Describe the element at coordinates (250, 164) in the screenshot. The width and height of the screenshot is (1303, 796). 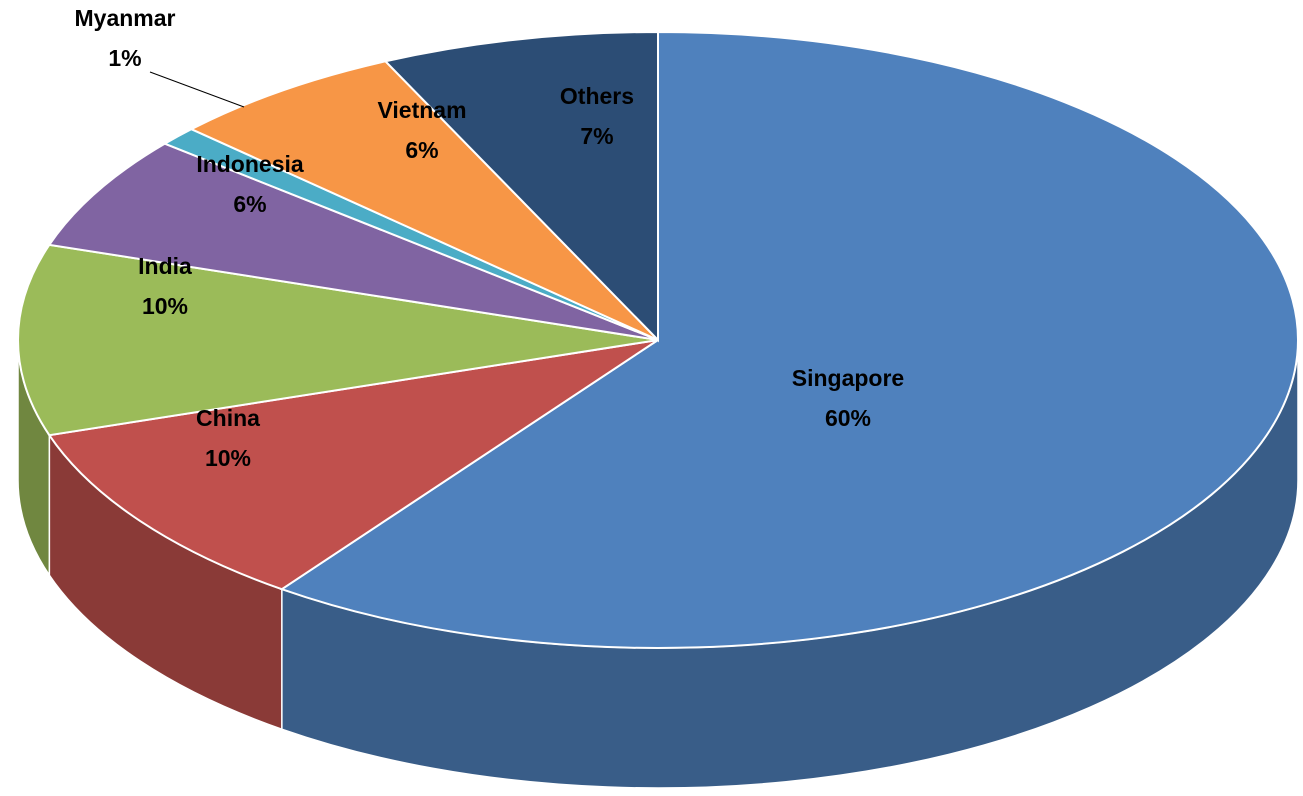
I see `category-label: Indonesia` at that location.